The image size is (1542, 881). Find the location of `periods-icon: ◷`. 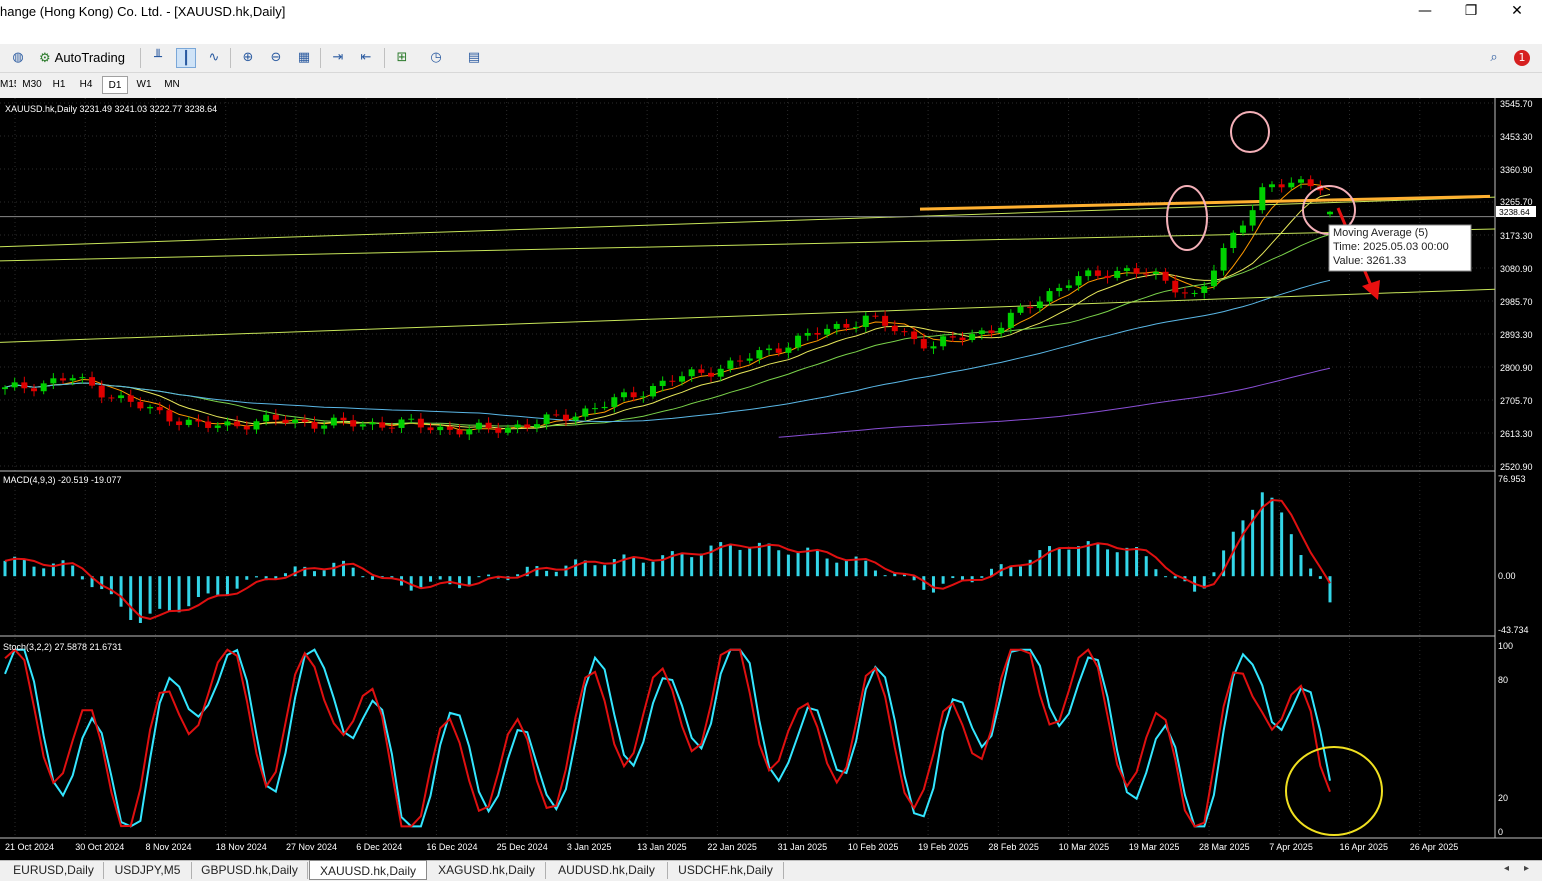

periods-icon: ◷ is located at coordinates (436, 57).